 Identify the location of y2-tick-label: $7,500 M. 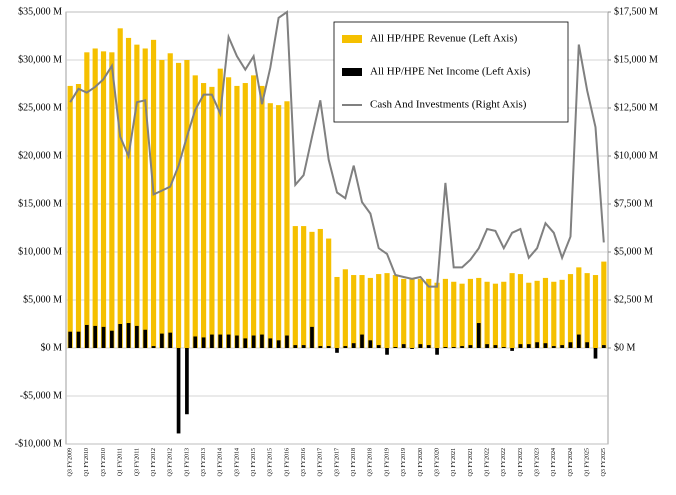
(633, 203).